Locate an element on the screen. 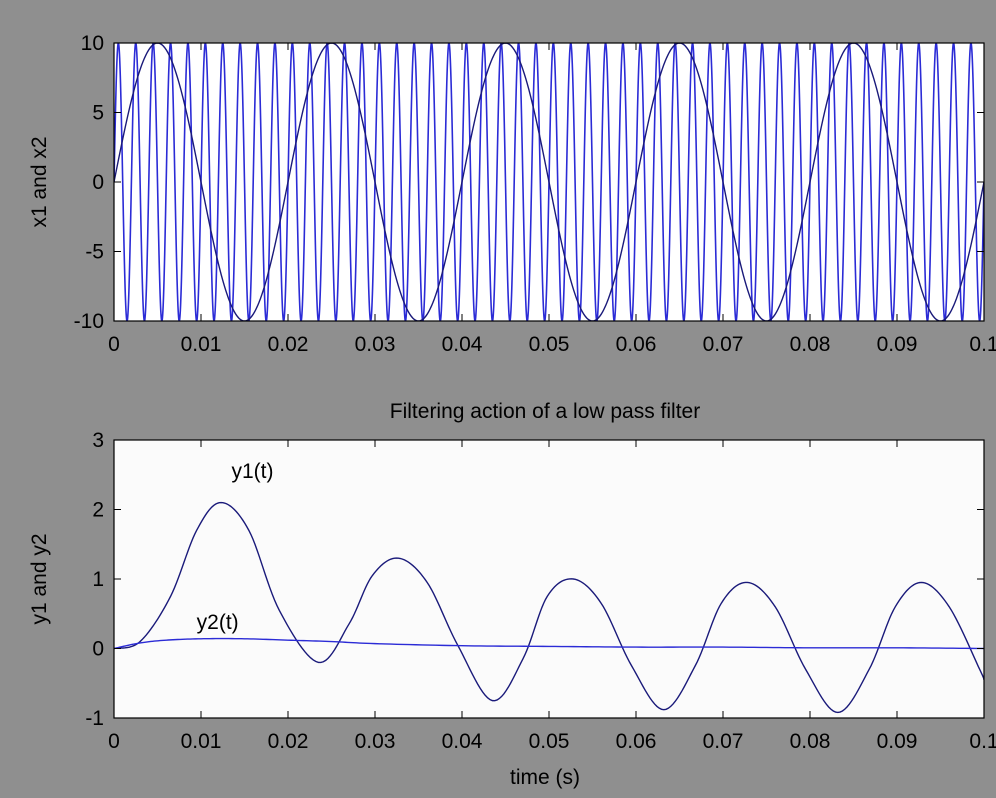  bottom-x-axis-label: time (s) is located at coordinates (545, 777).